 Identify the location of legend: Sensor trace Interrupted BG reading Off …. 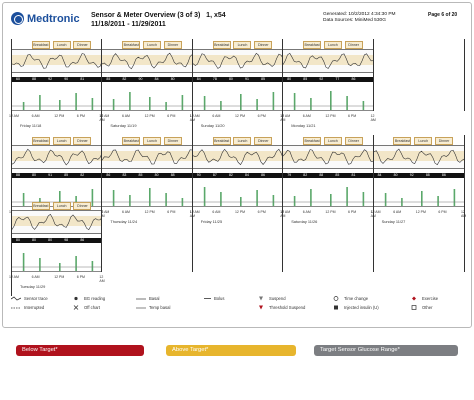
(238, 311).